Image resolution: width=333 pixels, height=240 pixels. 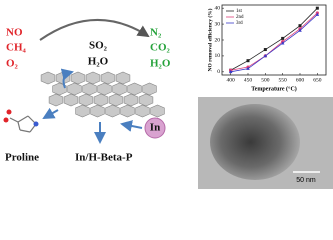 What do you see at coordinates (300, 80) in the screenshot?
I see `x-tick-label: 600` at bounding box center [300, 80].